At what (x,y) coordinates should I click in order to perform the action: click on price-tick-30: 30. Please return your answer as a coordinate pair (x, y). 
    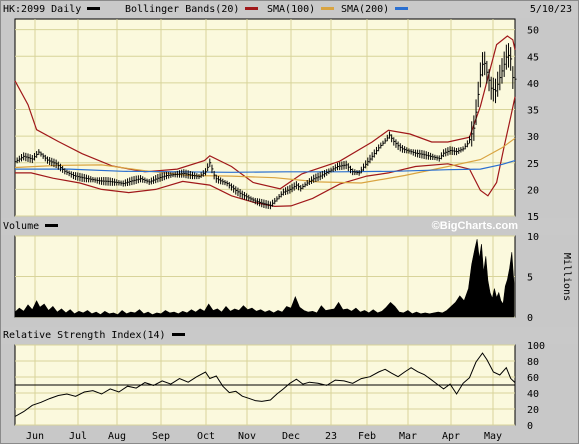
    Looking at the image, I should click on (533, 137).